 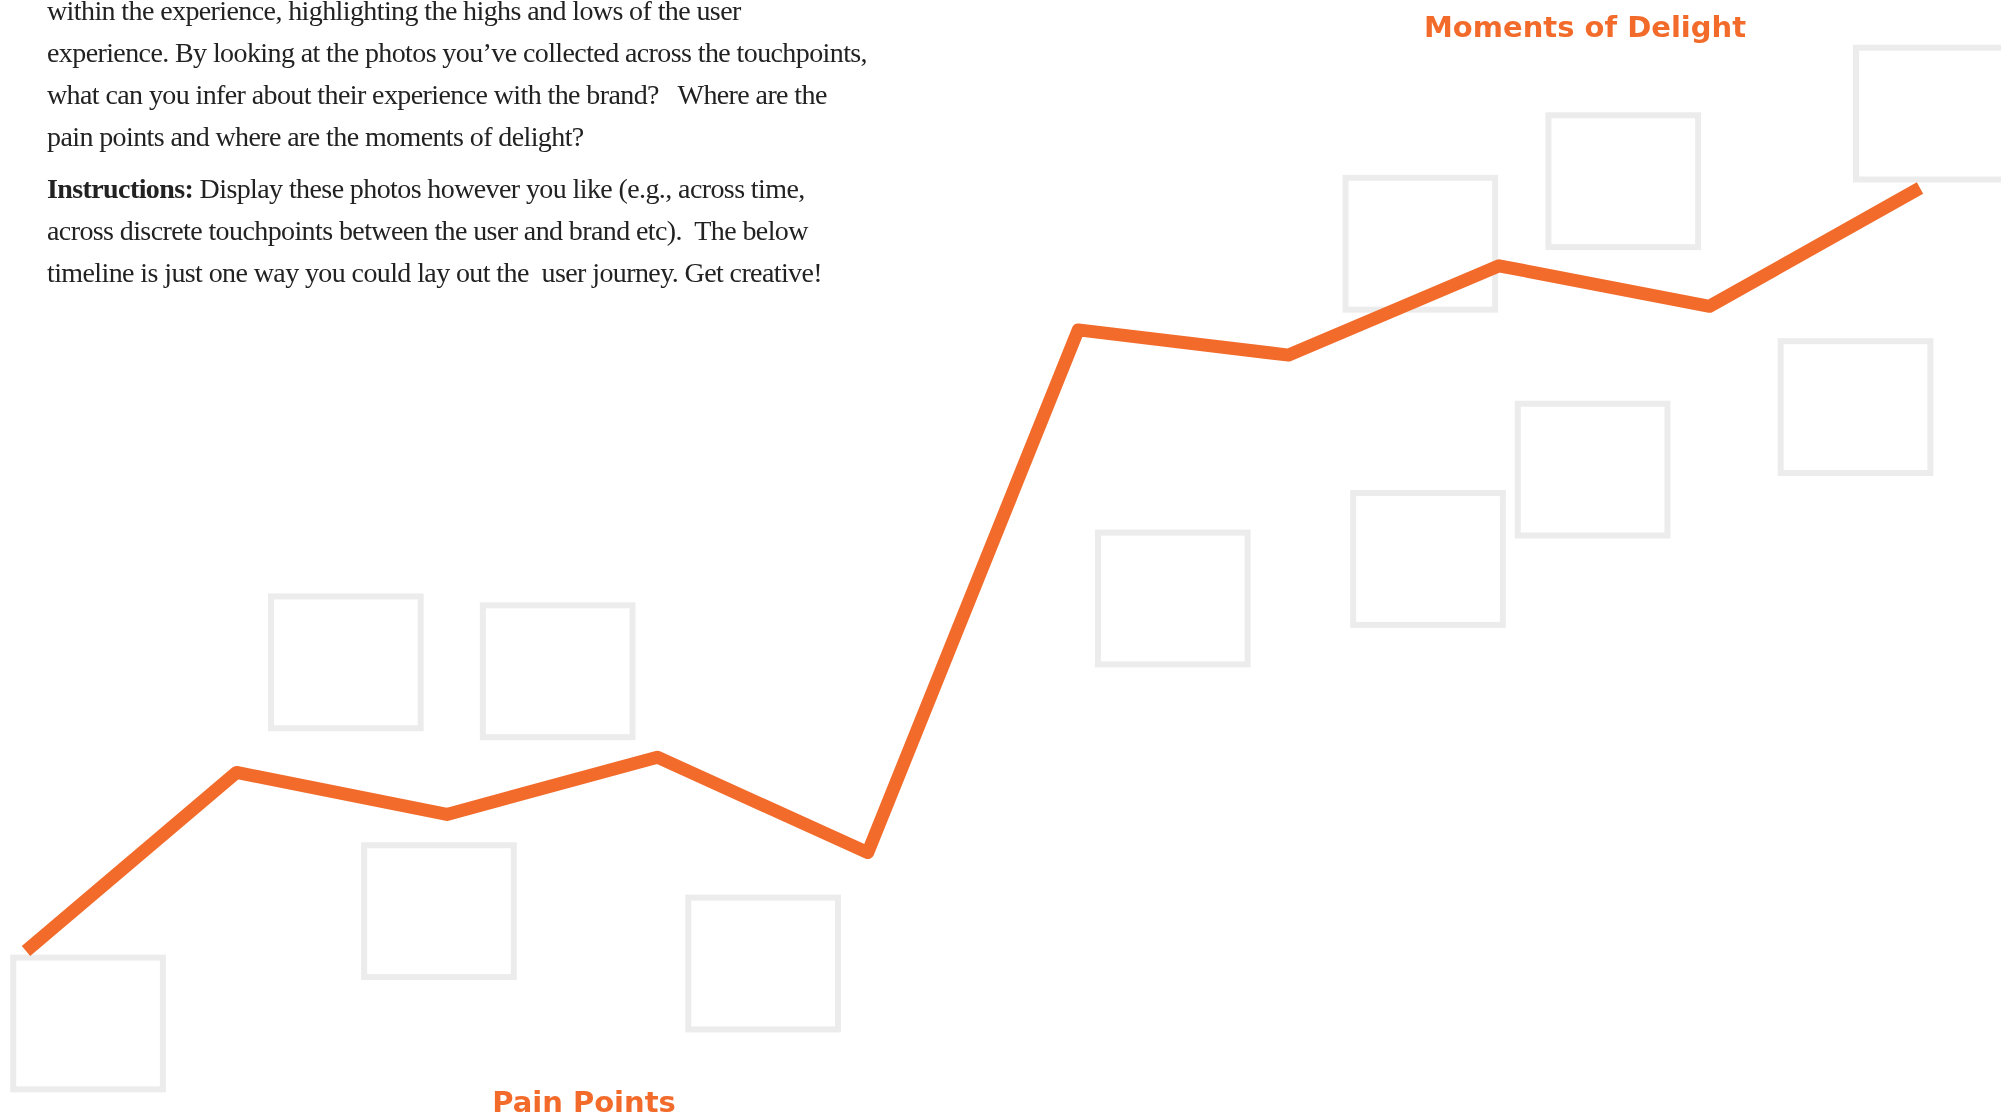 I want to click on annotation: Instructions: Display these photos however you like (e.g., across time, across discrete touchpoints between the user and brand etc). The below timeline is just one way you could lay out the user journey. Get creative!, so click(x=435, y=230).